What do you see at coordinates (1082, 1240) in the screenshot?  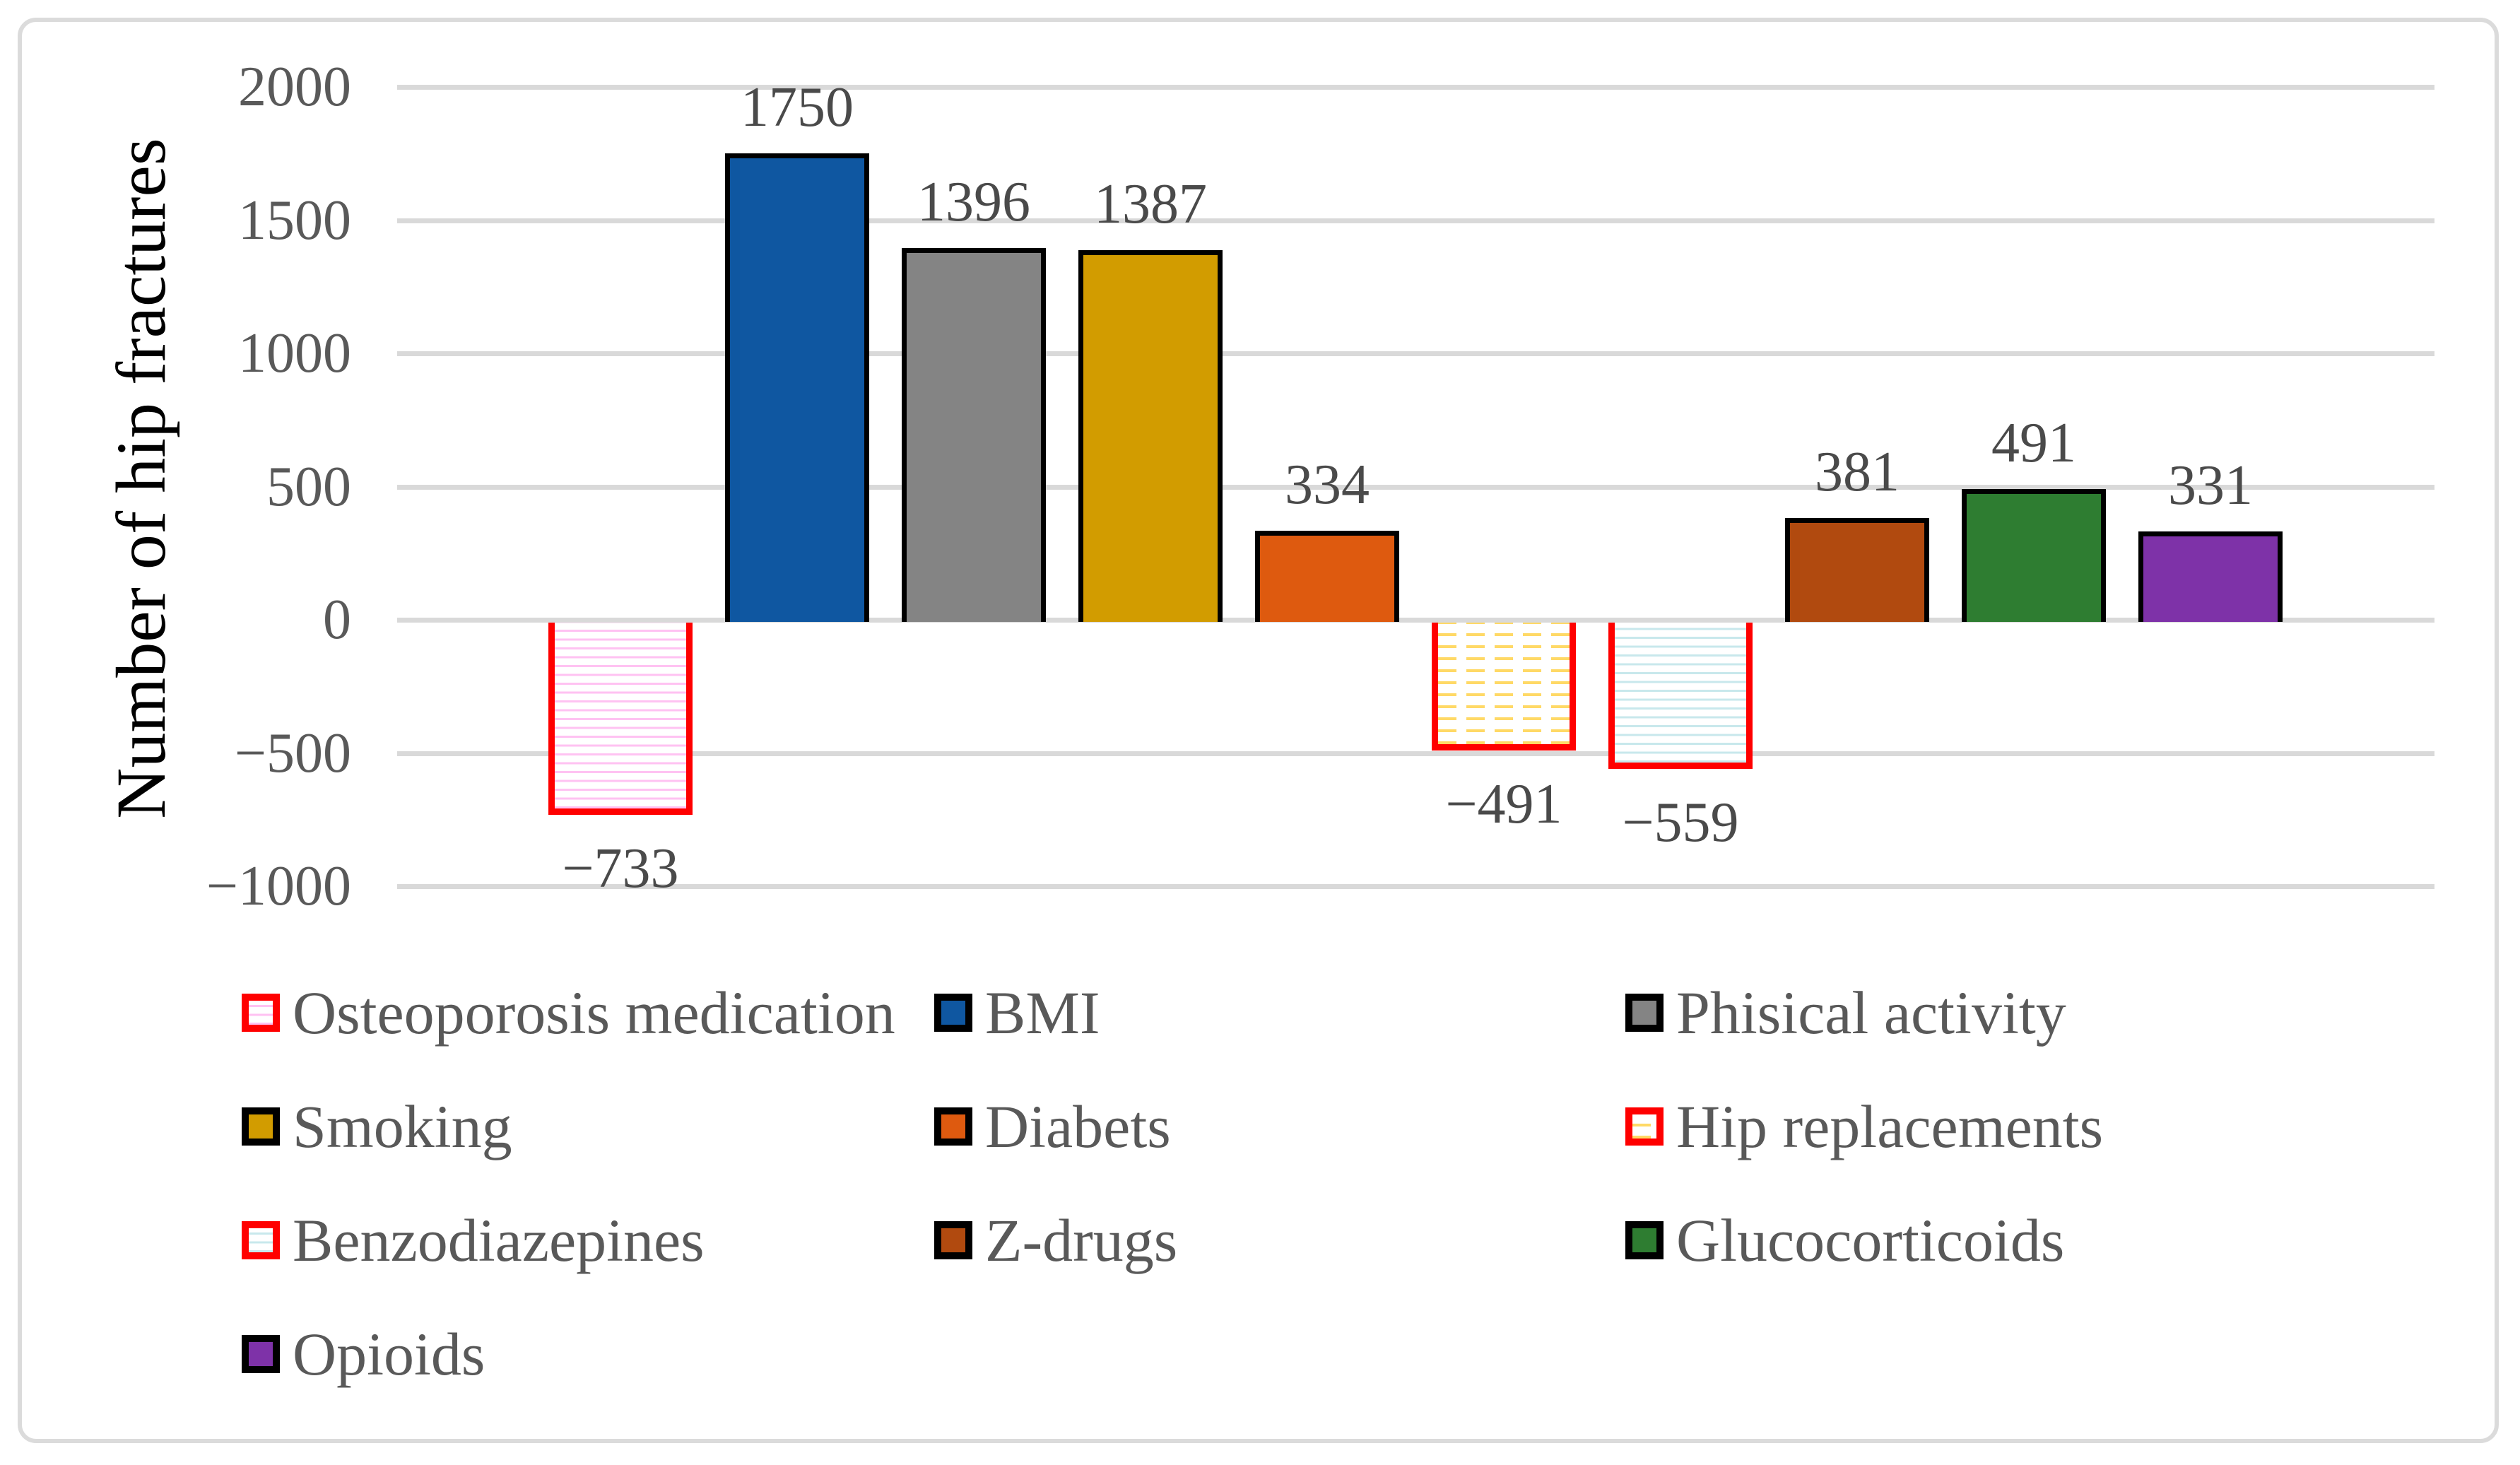 I see `legend-label-z-drugs: Z-drugs` at bounding box center [1082, 1240].